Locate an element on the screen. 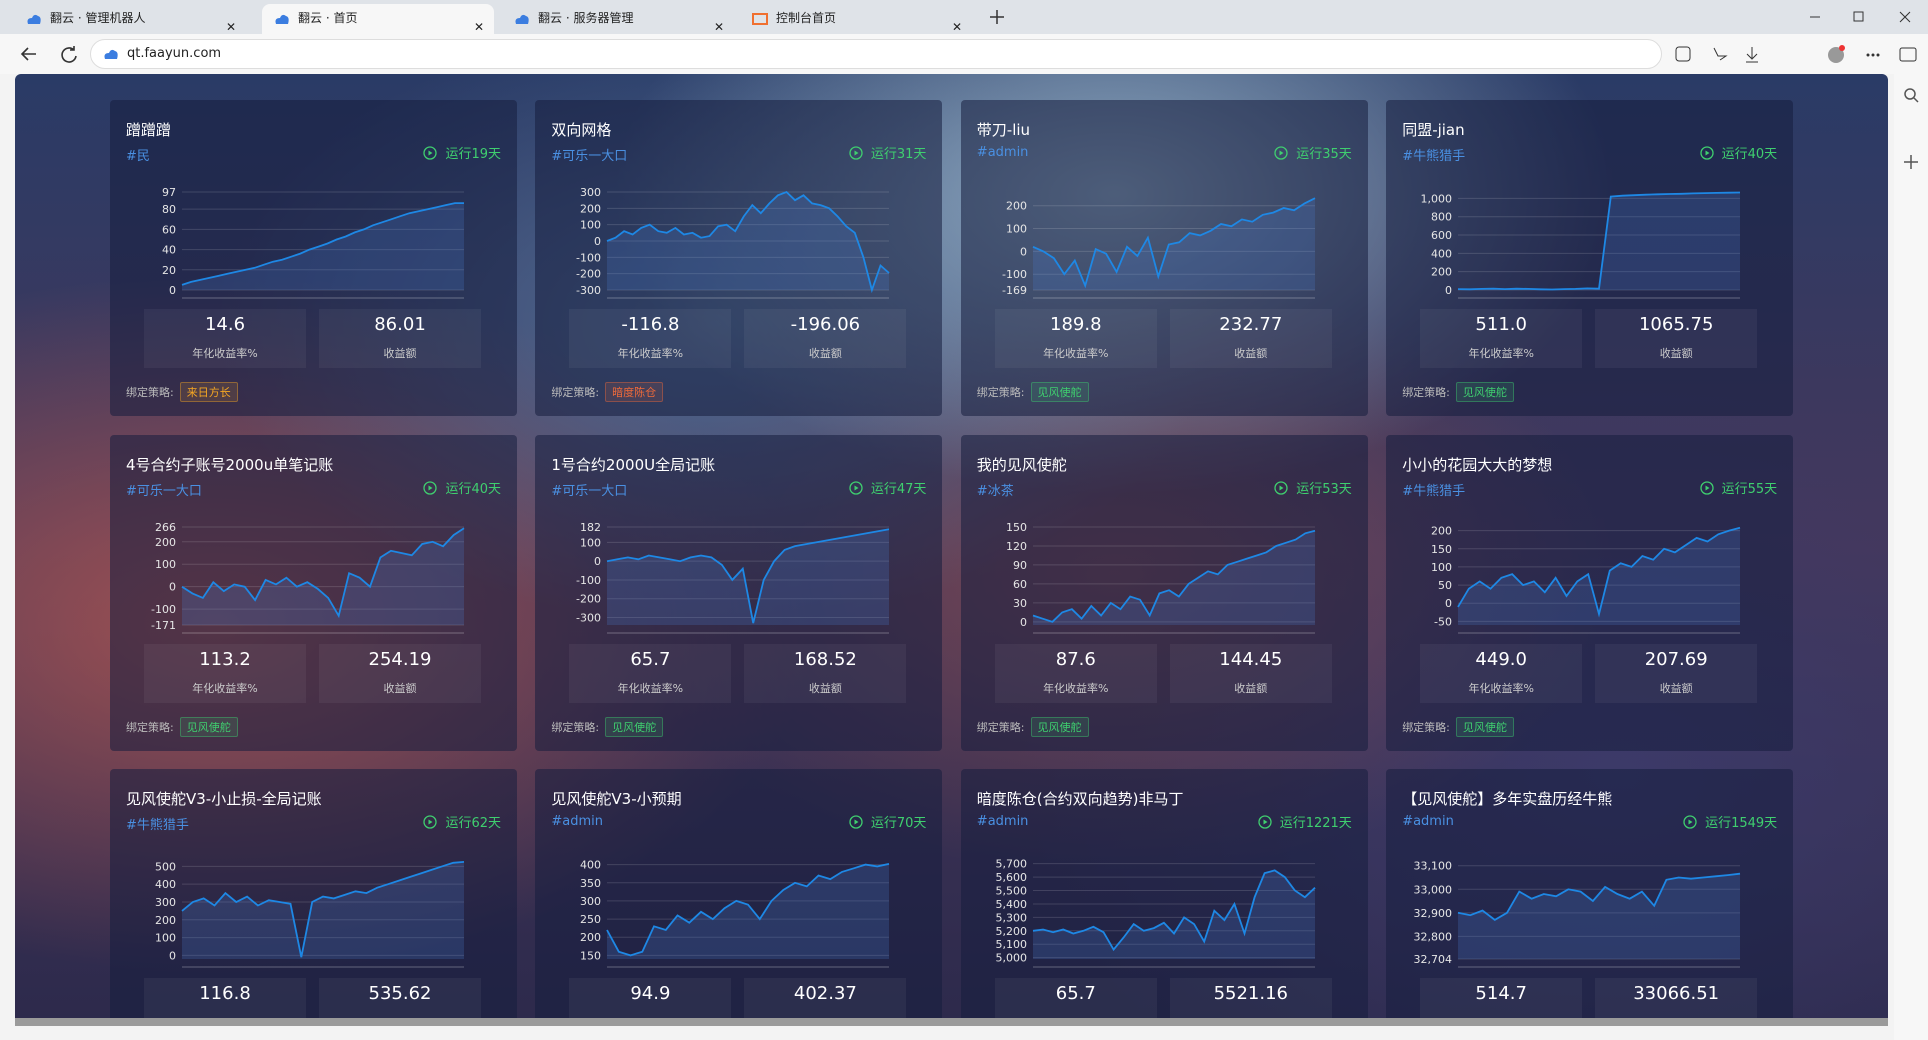 The width and height of the screenshot is (1928, 1040). stat-value: 511.0 is located at coordinates (1501, 324).